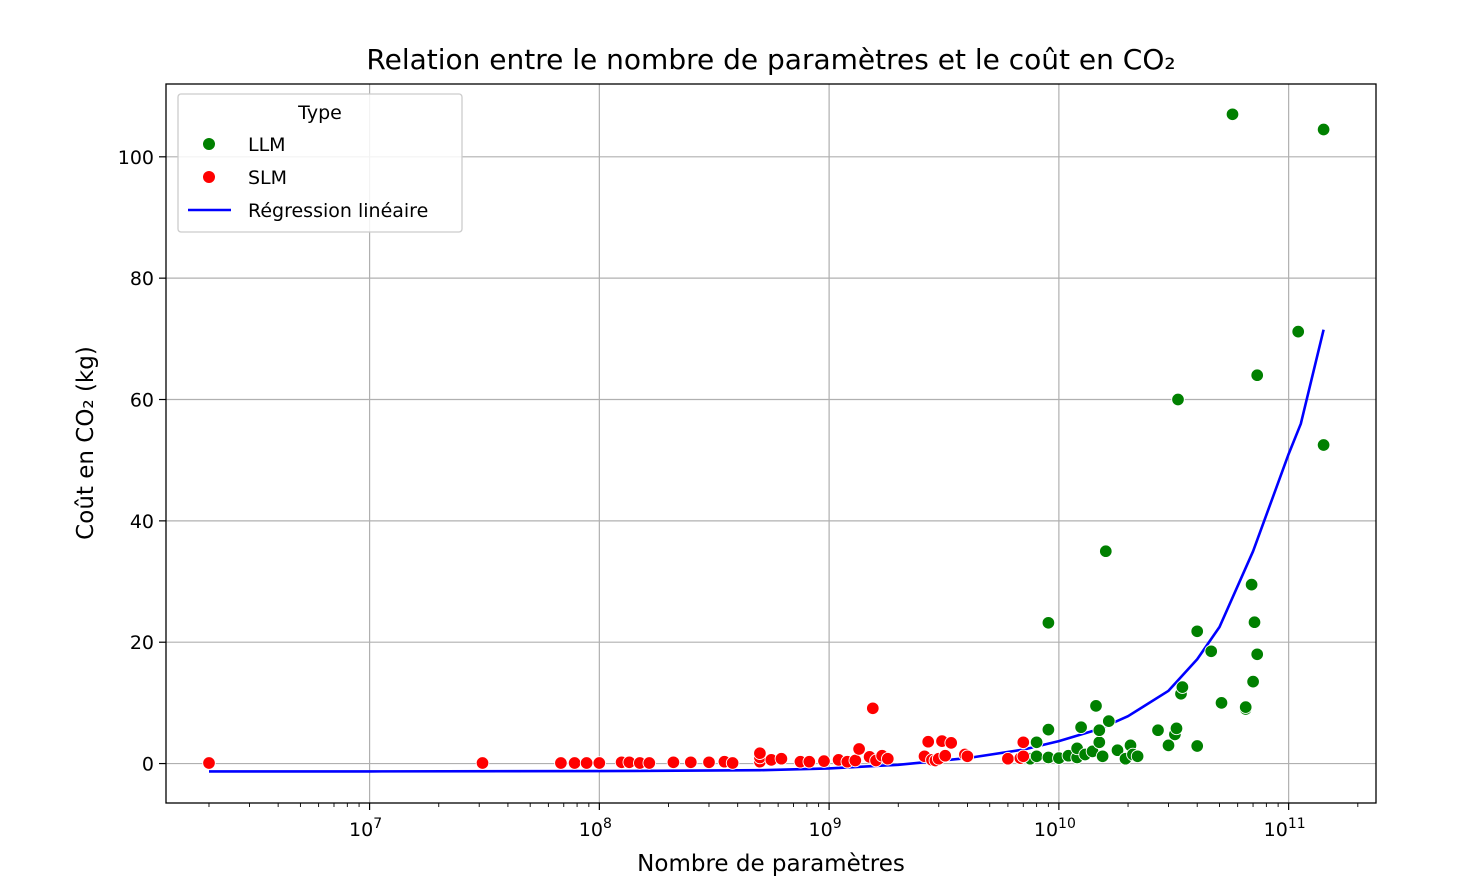 The image size is (1483, 883). I want to click on y-tick-label: 80, so click(142, 279).